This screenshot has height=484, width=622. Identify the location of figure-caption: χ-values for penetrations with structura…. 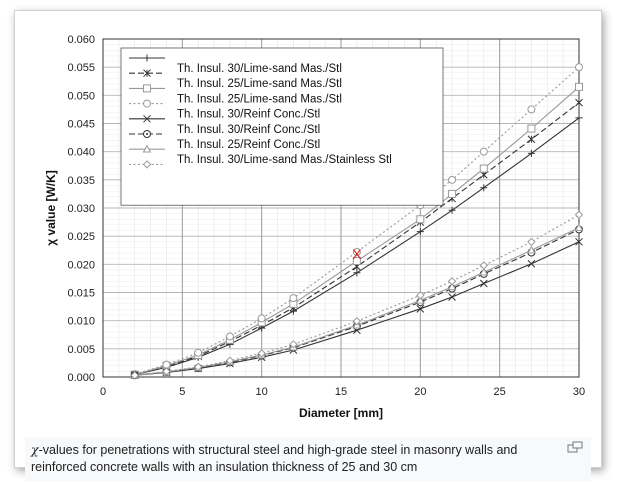
(308, 459).